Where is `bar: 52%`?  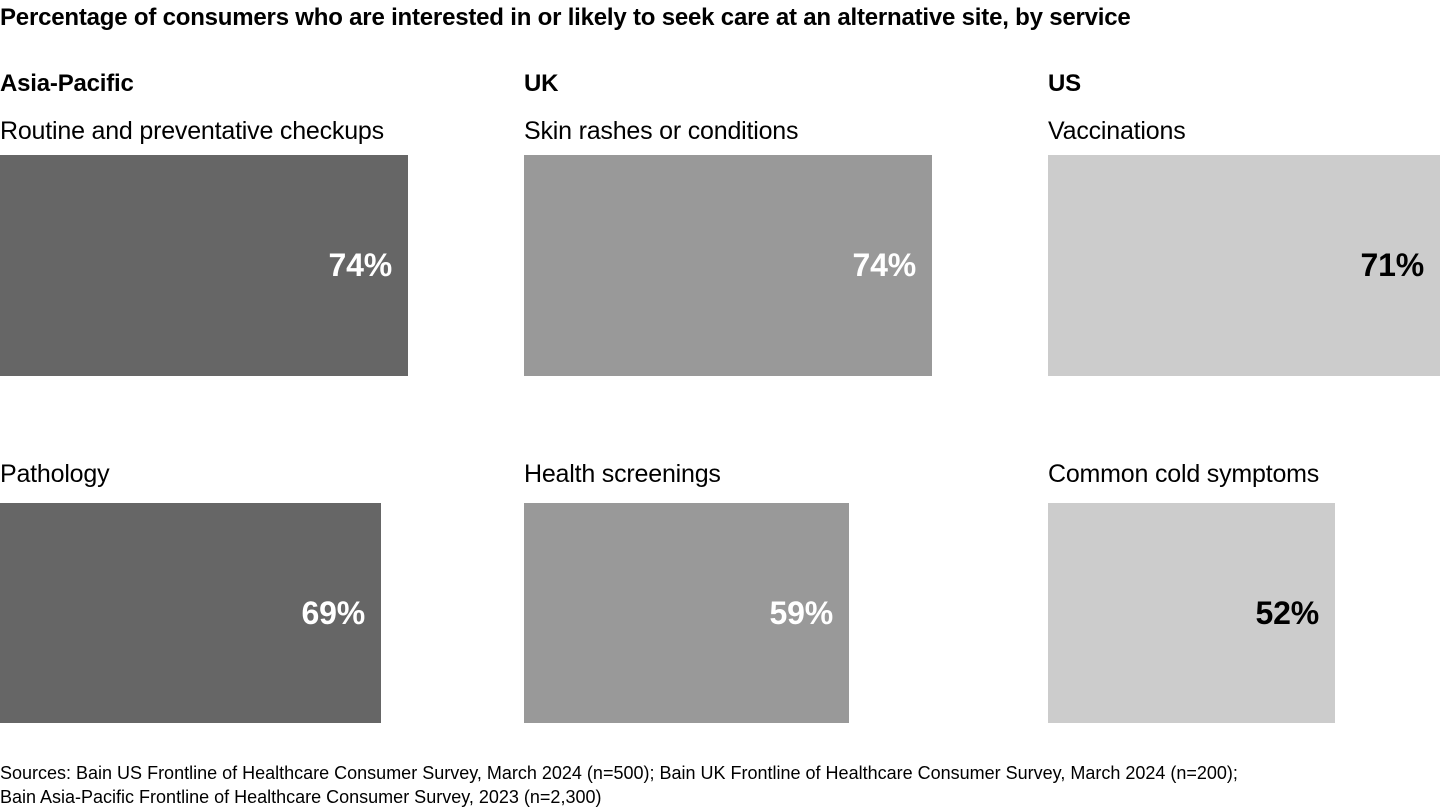 bar: 52% is located at coordinates (1191, 613).